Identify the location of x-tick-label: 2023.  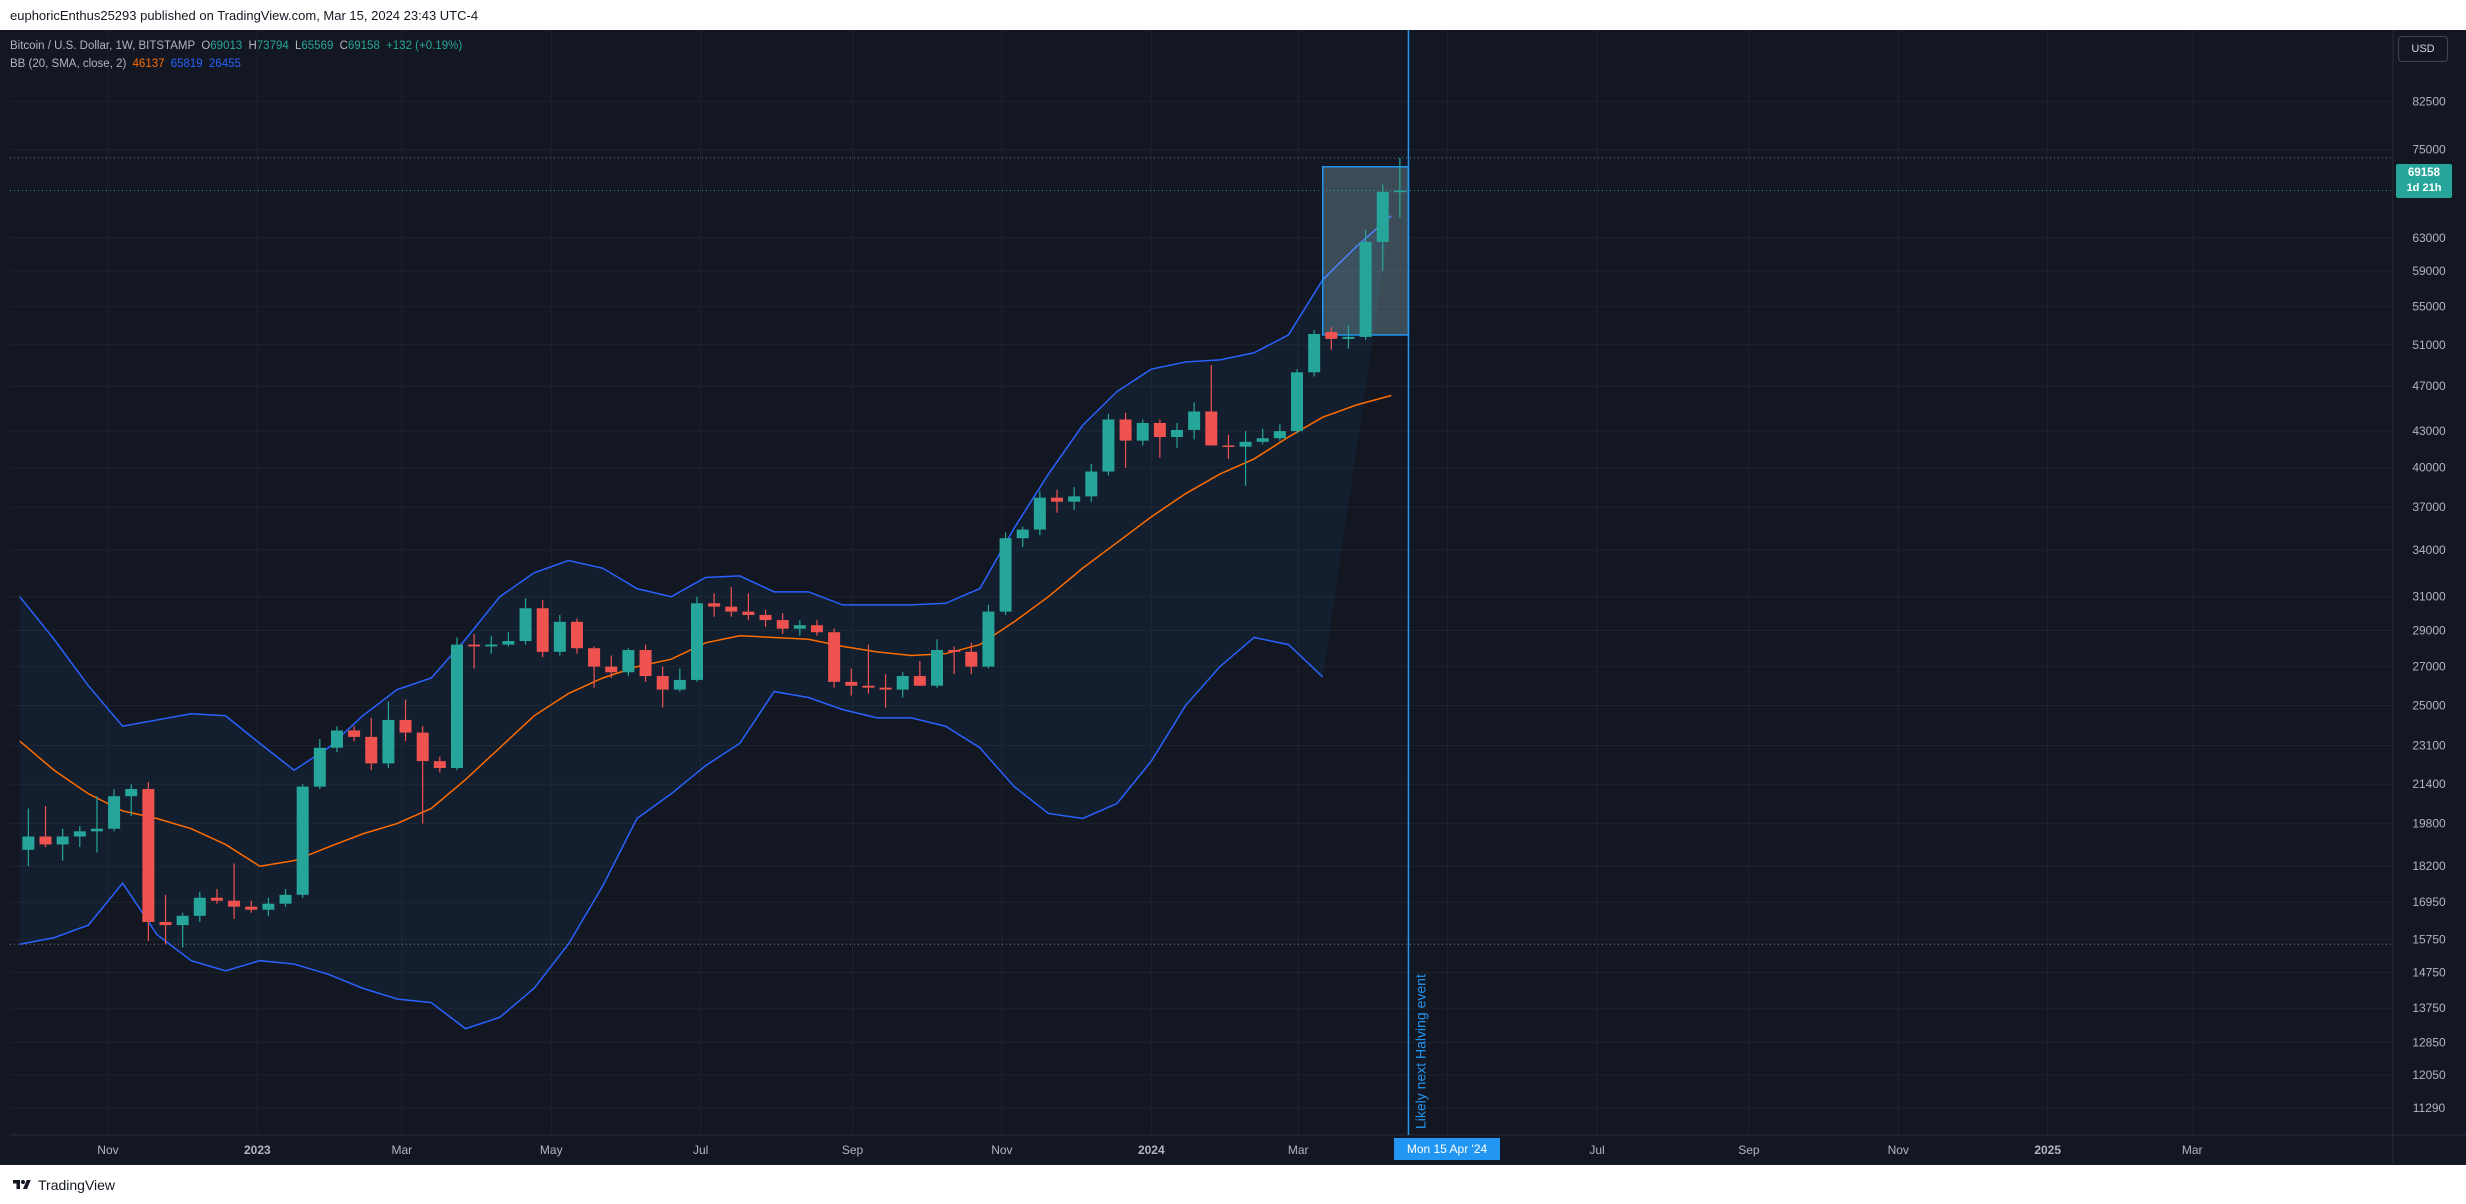
(257, 1150).